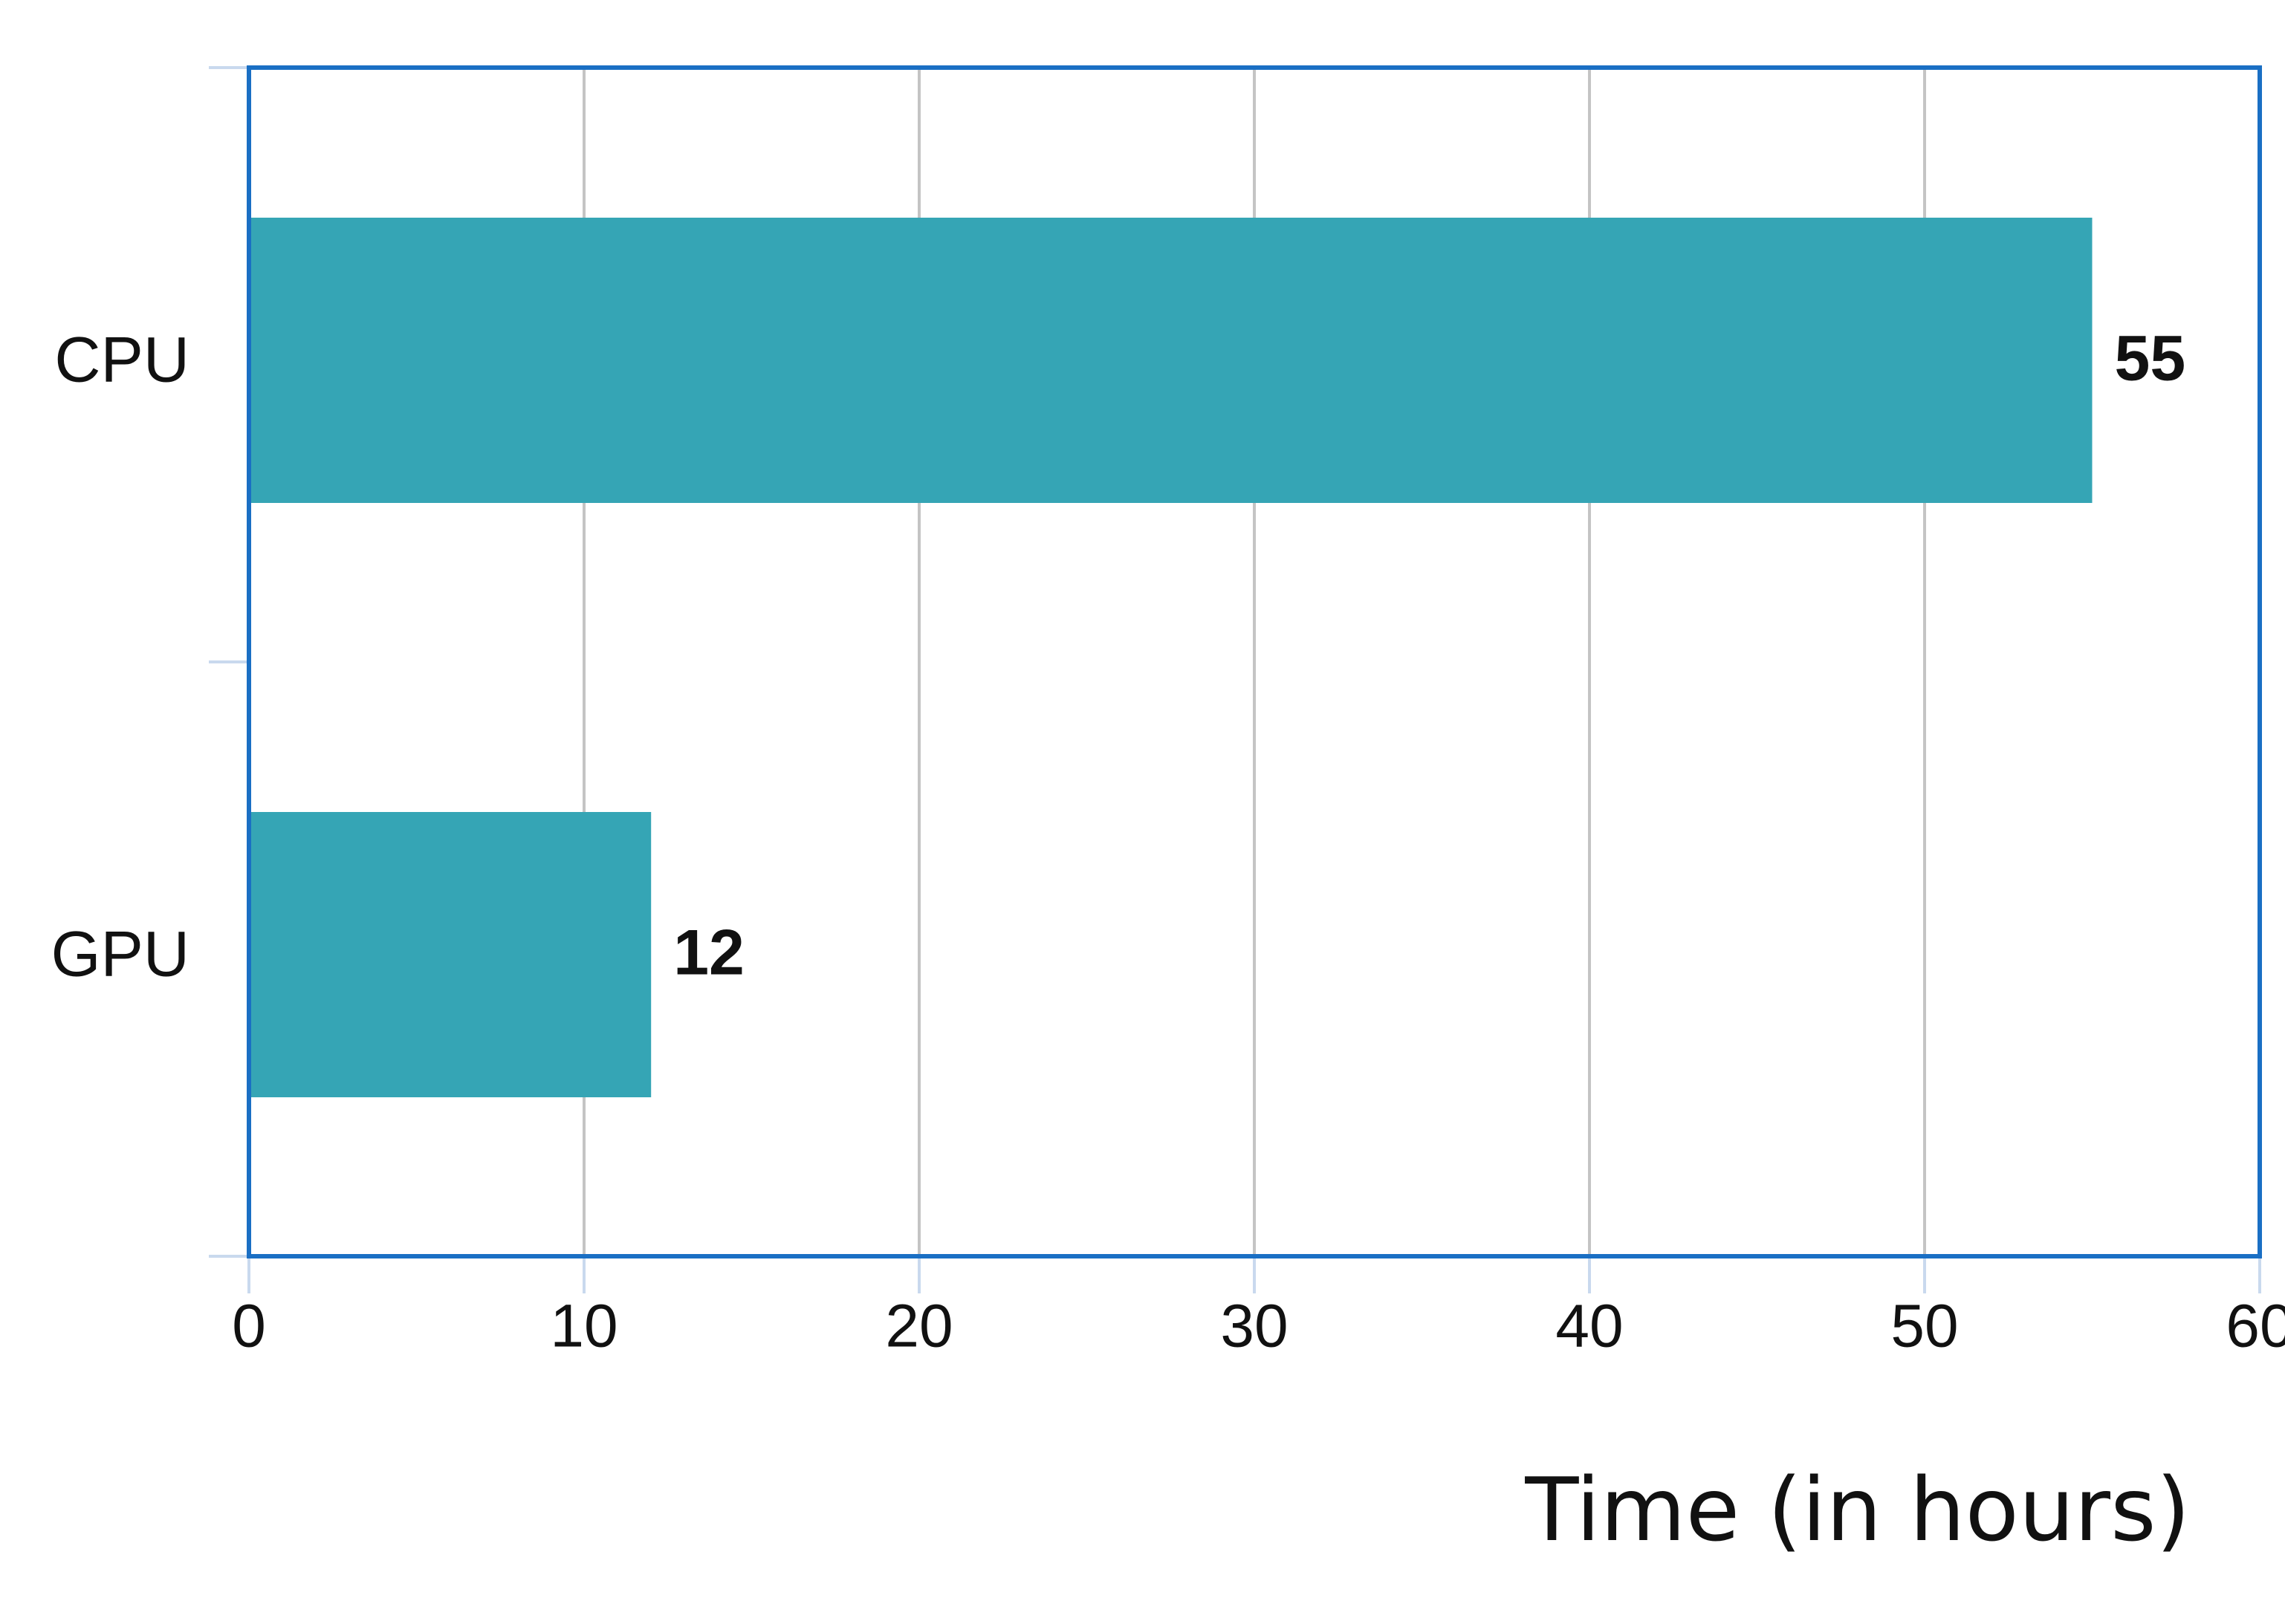 The image size is (2285, 1624). I want to click on x-axis-title: Time (in hours), so click(1857, 1509).